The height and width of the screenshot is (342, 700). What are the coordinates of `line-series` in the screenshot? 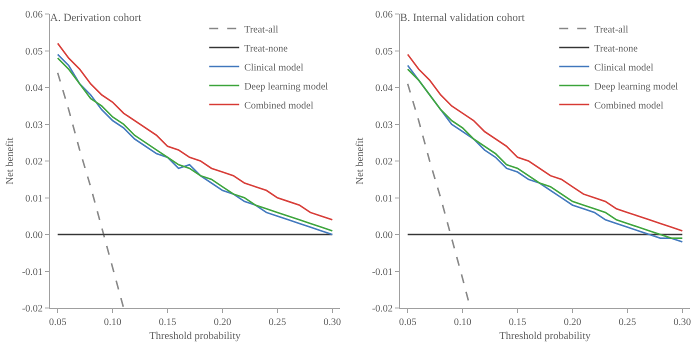 It's located at (90, 190).